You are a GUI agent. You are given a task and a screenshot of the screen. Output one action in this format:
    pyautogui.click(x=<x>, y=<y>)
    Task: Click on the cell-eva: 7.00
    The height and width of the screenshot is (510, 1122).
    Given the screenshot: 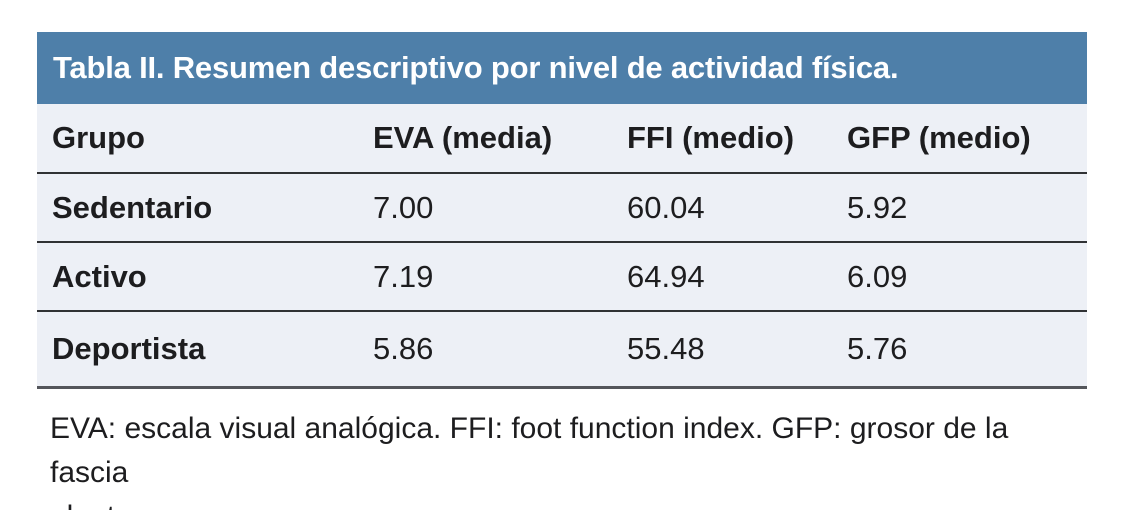 What is the action you would take?
    pyautogui.click(x=403, y=207)
    